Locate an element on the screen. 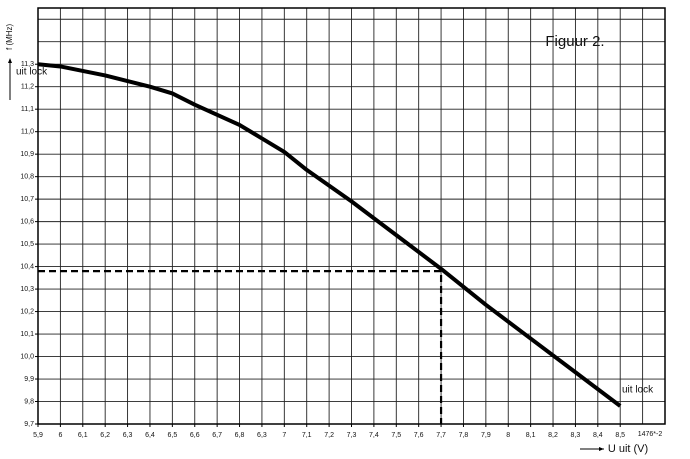 Image resolution: width=690 pixels, height=459 pixels. y-tick-label: 10,6 is located at coordinates (27, 221).